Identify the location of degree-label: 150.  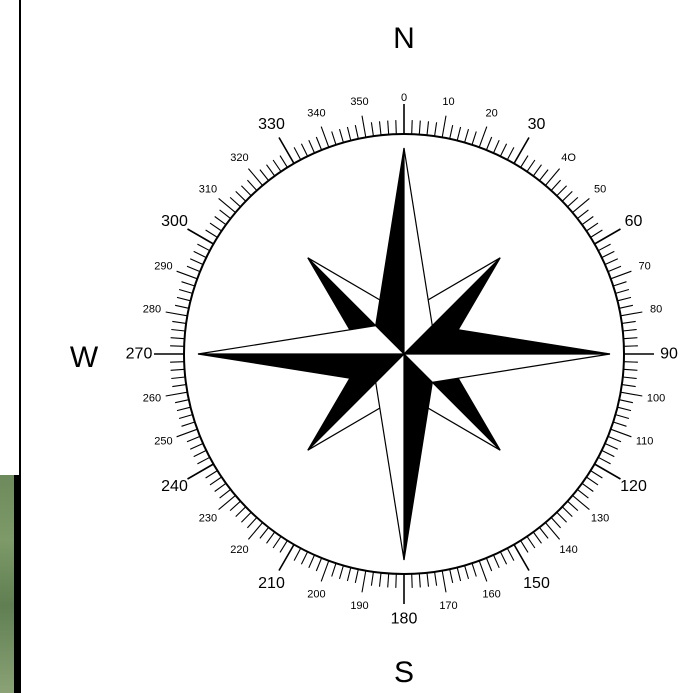
(536, 583).